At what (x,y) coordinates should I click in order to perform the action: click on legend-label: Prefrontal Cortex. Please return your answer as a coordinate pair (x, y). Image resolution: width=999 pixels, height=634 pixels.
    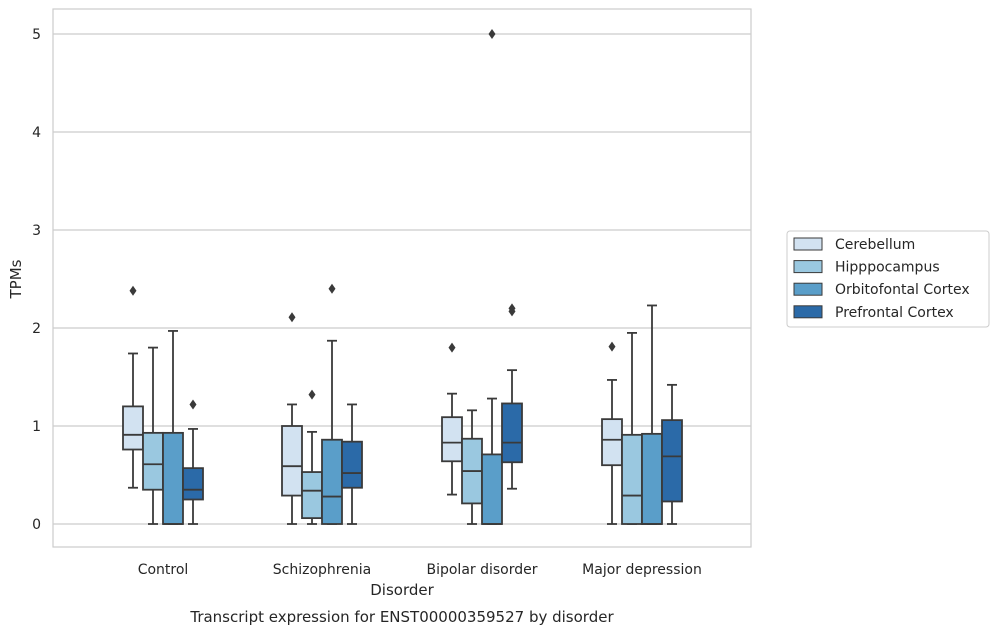
    Looking at the image, I should click on (894, 313).